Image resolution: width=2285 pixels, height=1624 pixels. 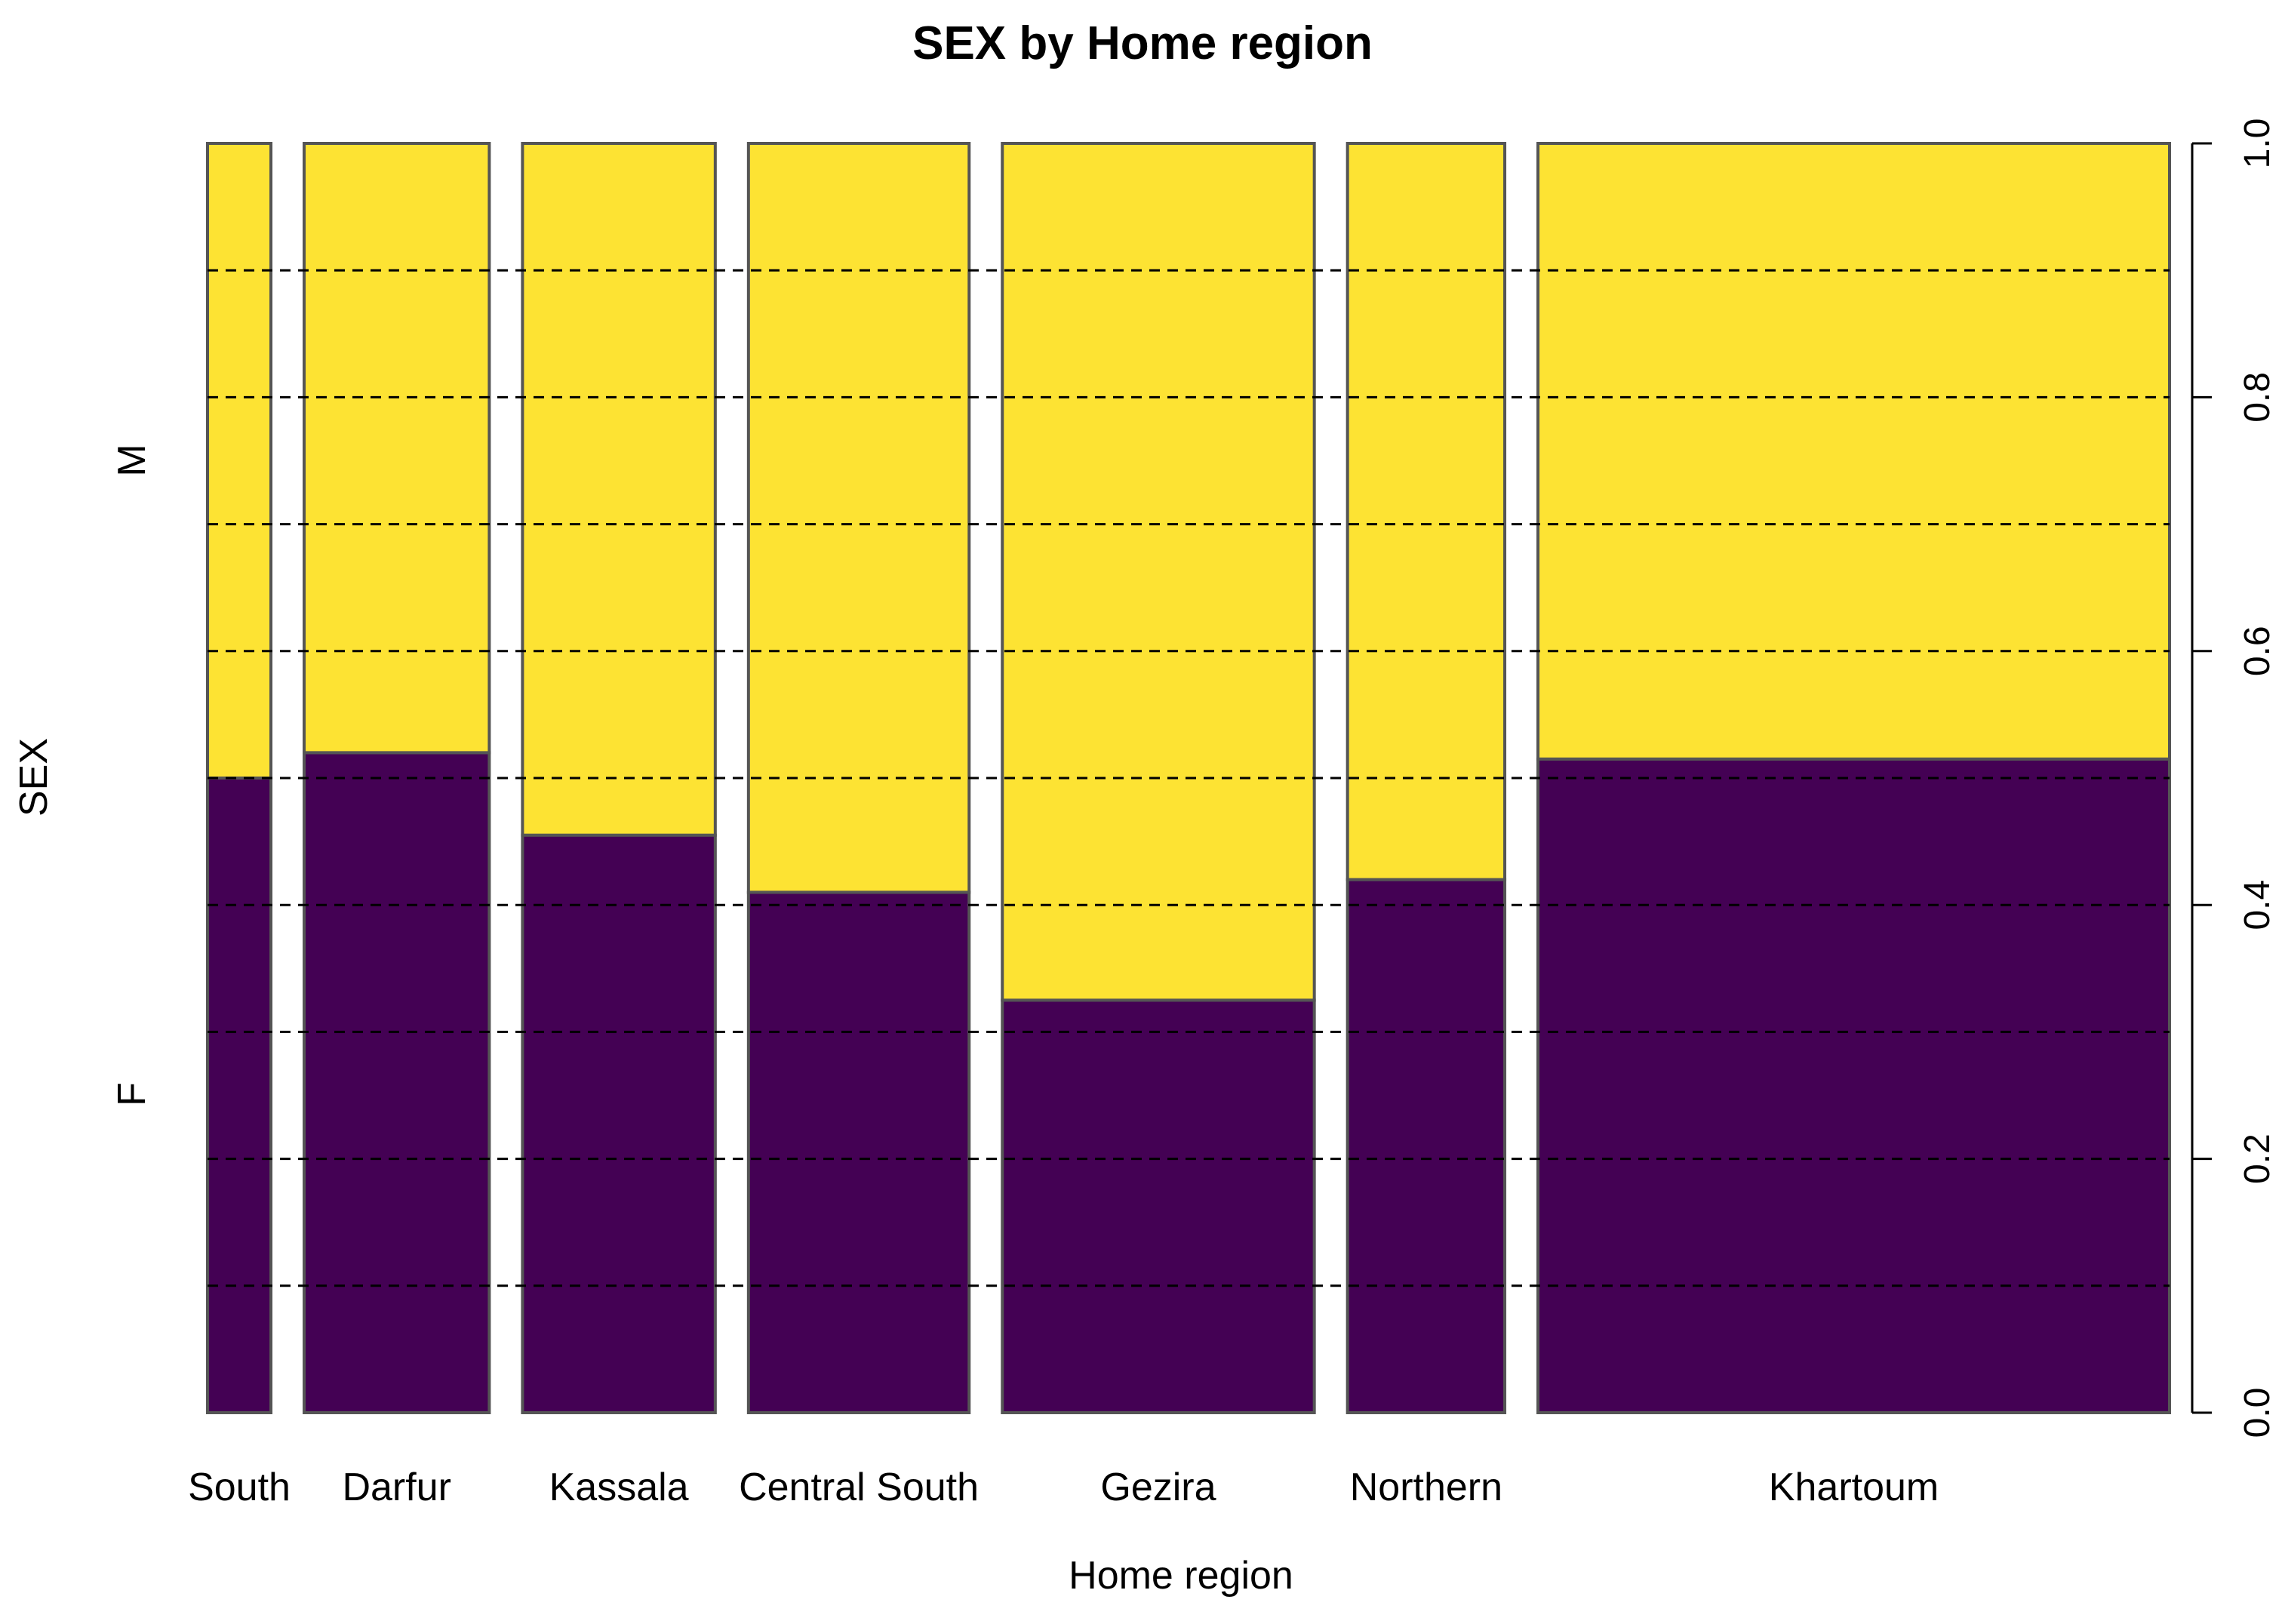 What do you see at coordinates (239, 1095) in the screenshot?
I see `bar-south-f` at bounding box center [239, 1095].